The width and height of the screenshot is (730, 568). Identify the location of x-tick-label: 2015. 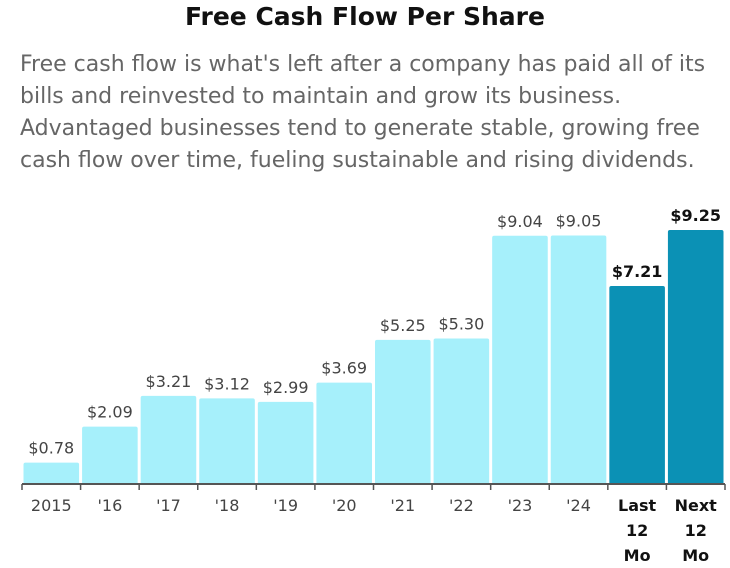
(51, 505).